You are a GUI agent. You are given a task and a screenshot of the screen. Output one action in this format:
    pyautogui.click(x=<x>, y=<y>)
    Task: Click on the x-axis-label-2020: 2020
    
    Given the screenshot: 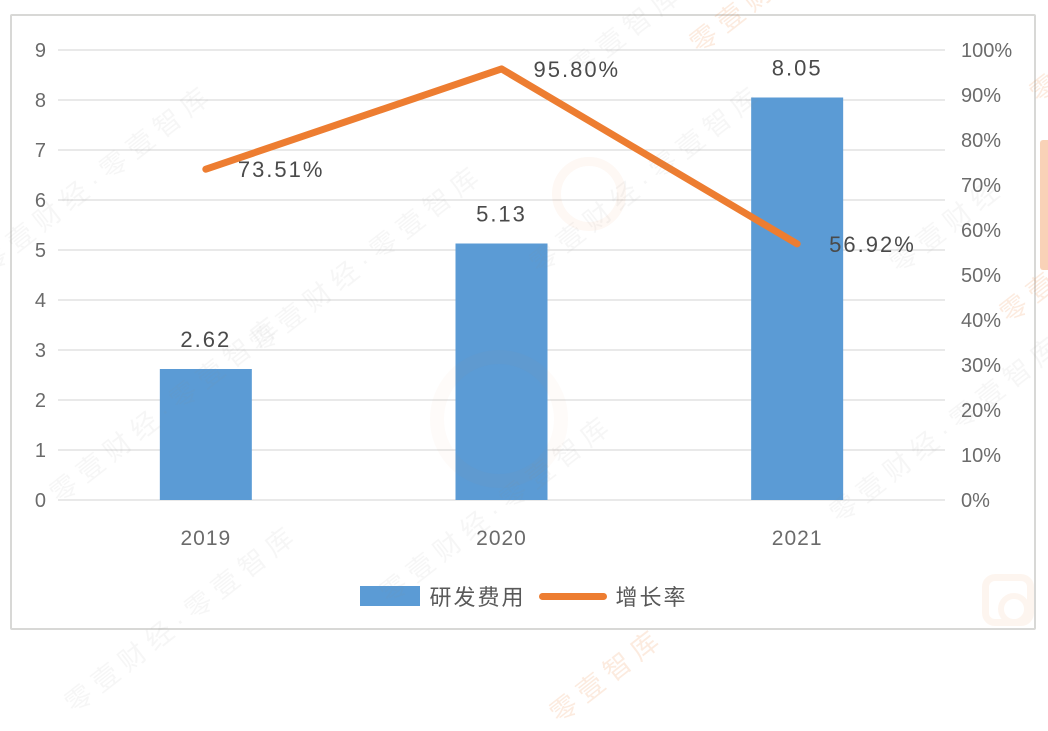 What is the action you would take?
    pyautogui.click(x=501, y=538)
    